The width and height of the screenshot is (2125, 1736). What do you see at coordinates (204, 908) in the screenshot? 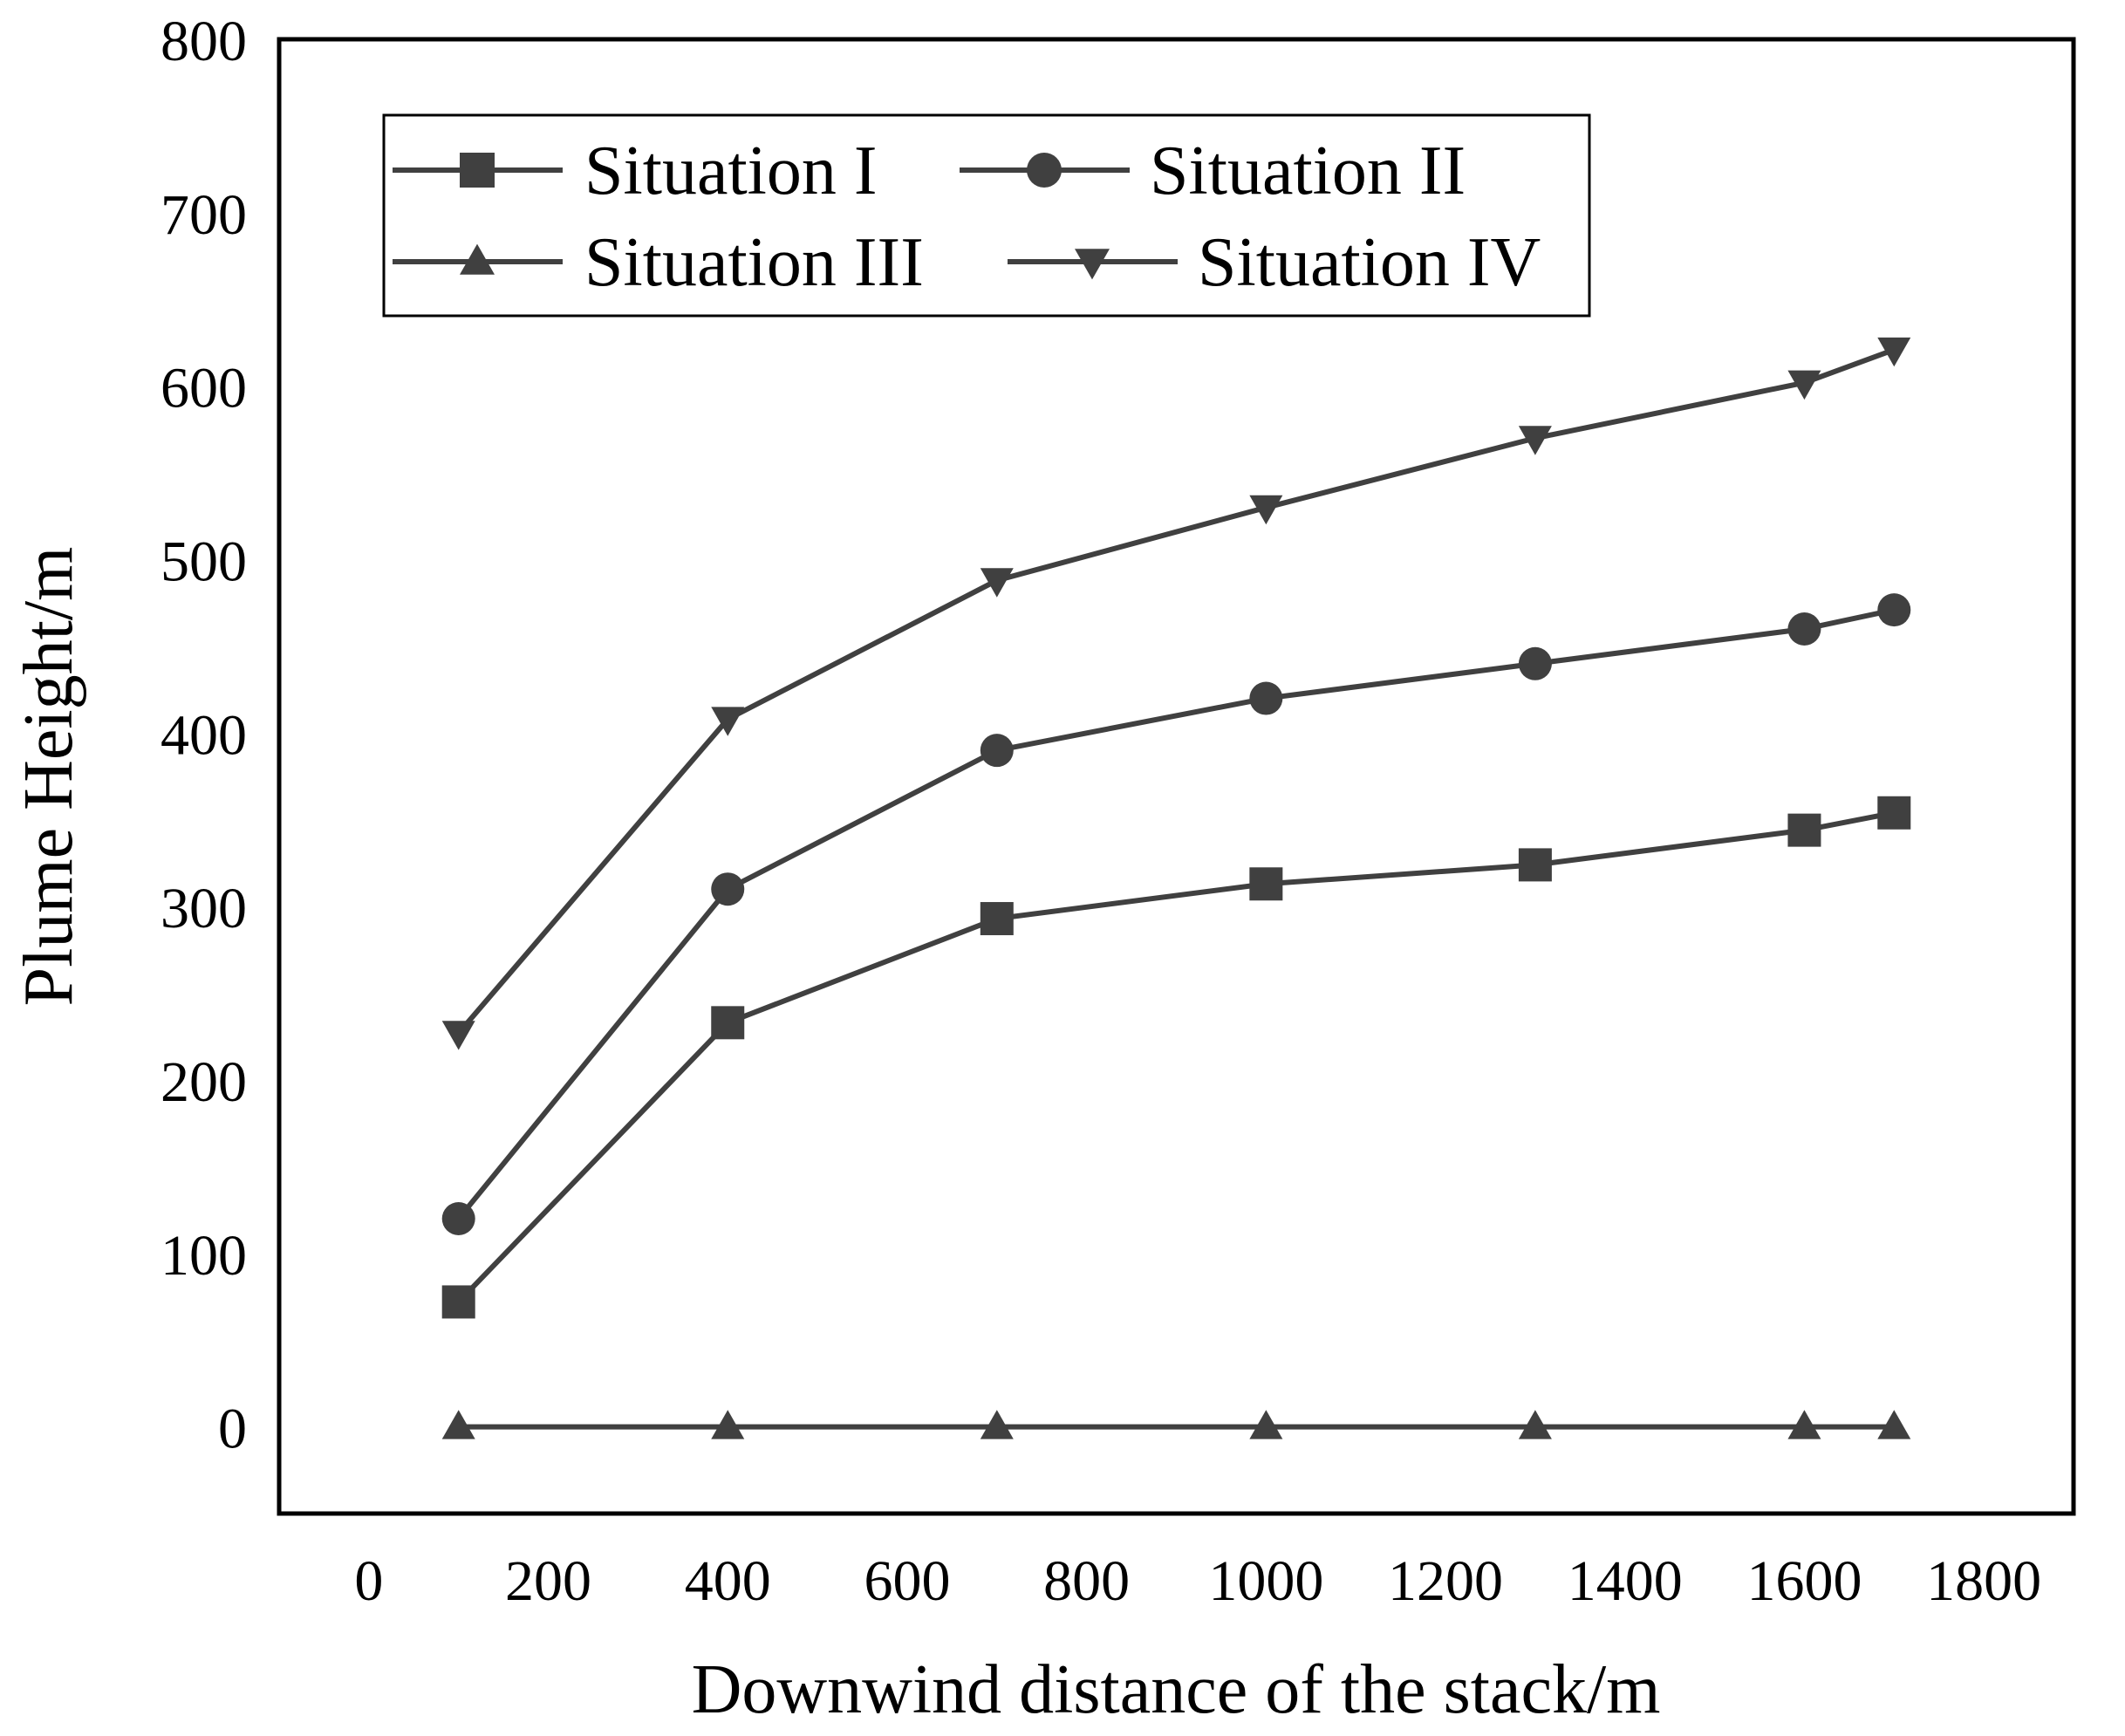
I see `y-tick-label: 300` at bounding box center [204, 908].